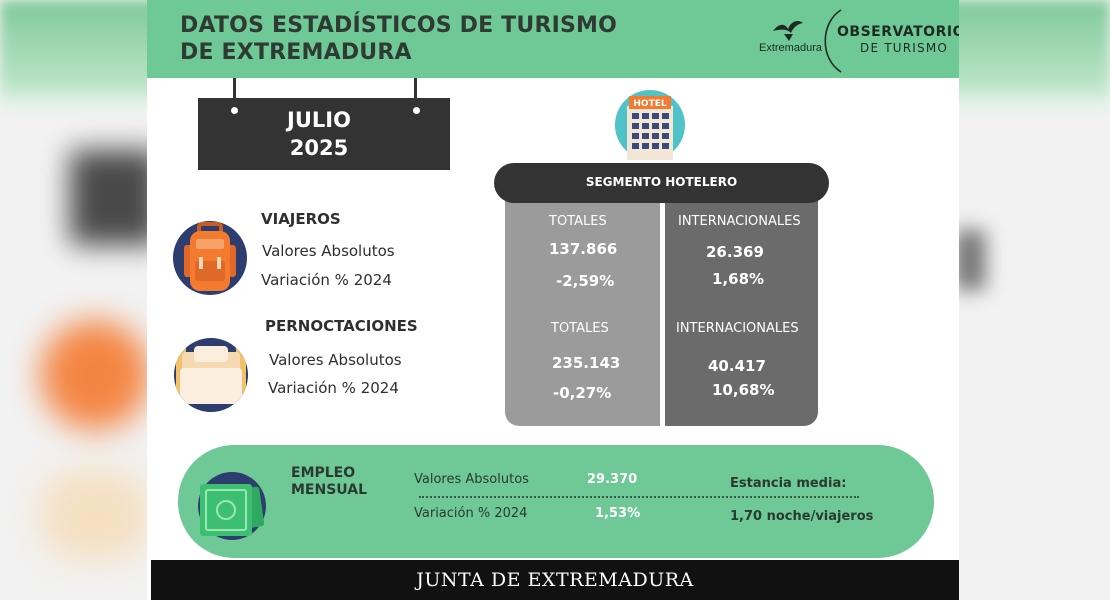 Image resolution: width=1110 pixels, height=600 pixels. I want to click on viajeros-heading: VIAJEROS, so click(301, 219).